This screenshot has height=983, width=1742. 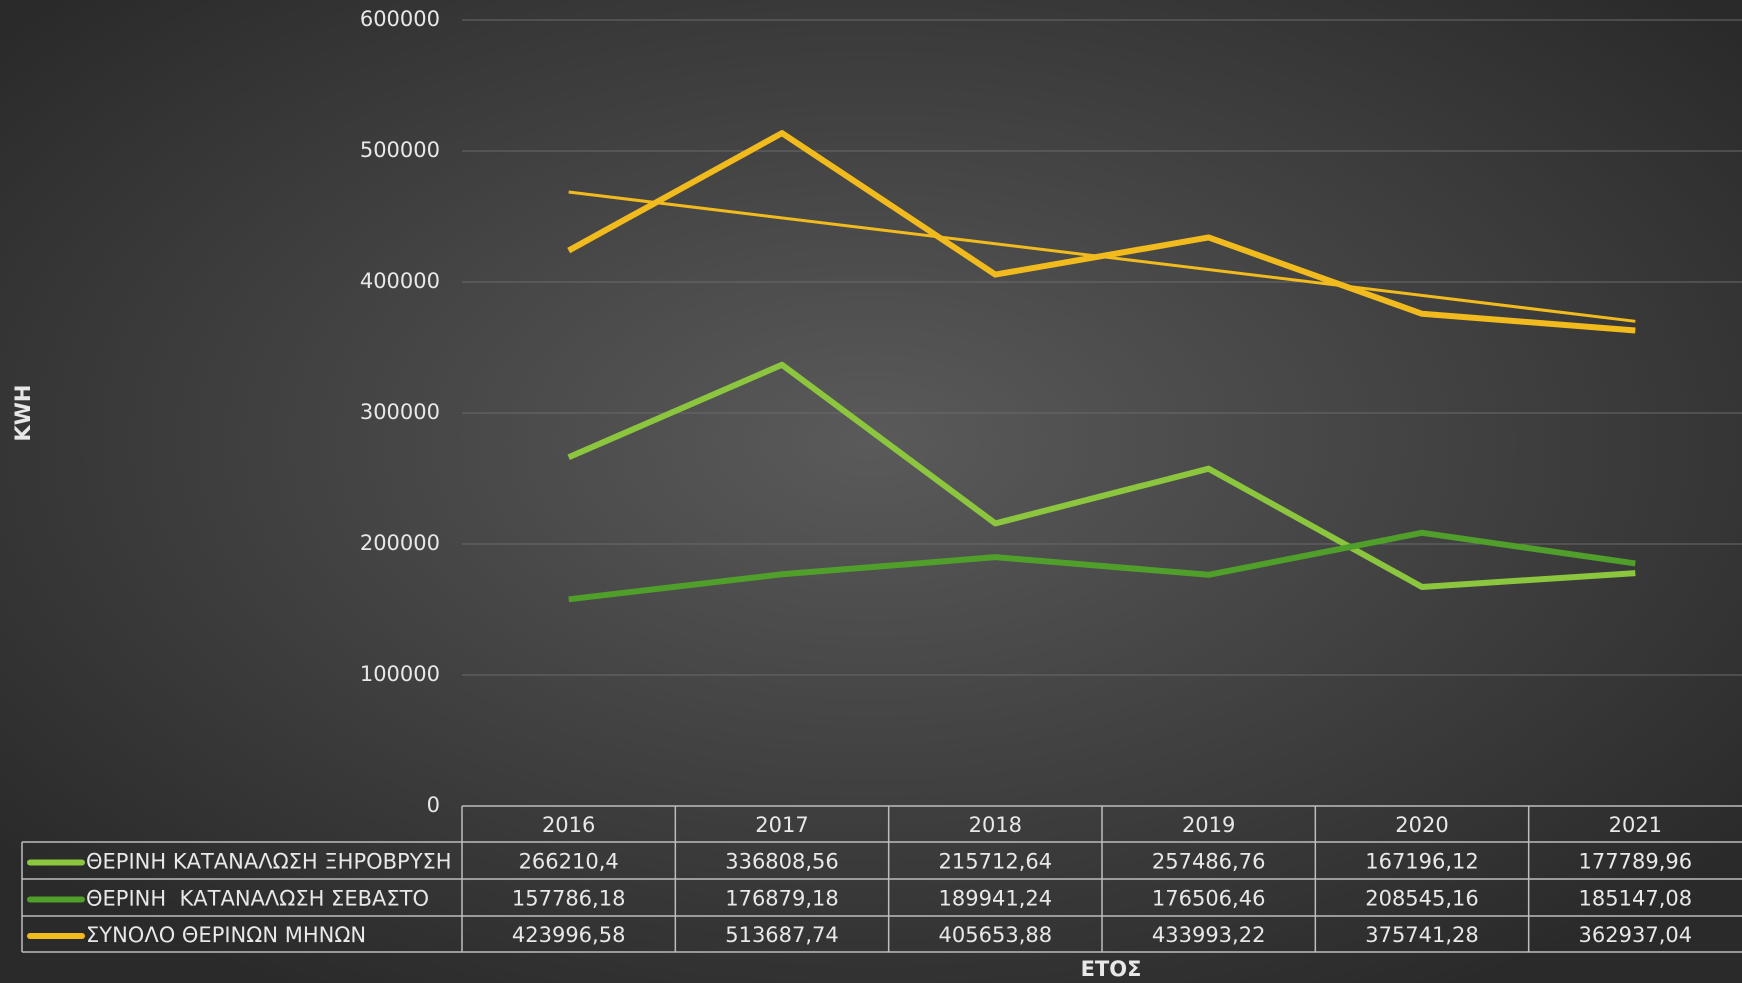 I want to click on x-tick-label: 2018, so click(x=995, y=825).